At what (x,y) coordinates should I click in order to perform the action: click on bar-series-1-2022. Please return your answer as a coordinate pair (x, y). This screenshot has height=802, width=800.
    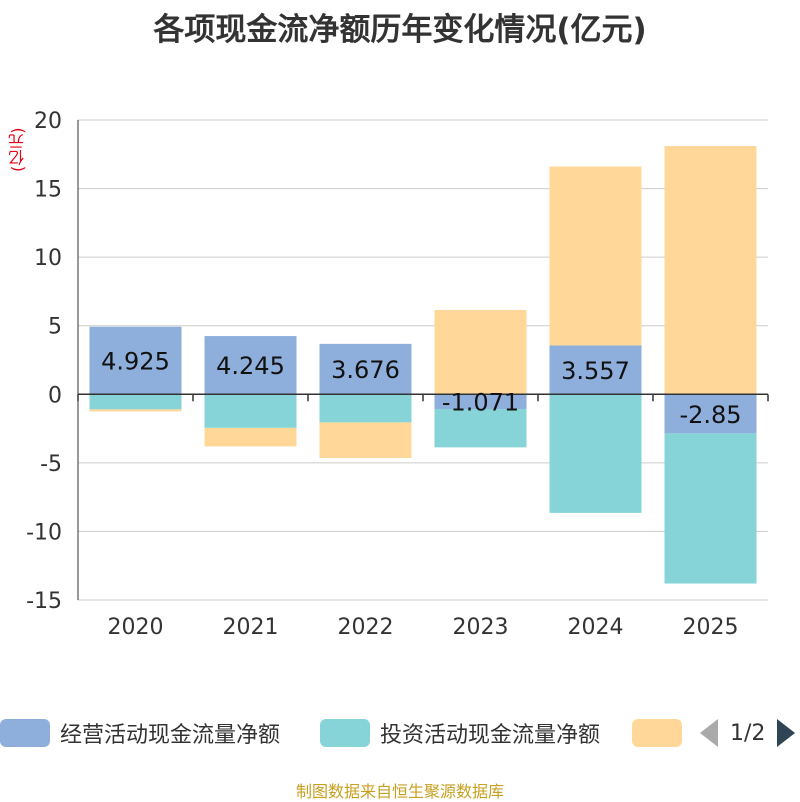
    Looking at the image, I should click on (365, 408).